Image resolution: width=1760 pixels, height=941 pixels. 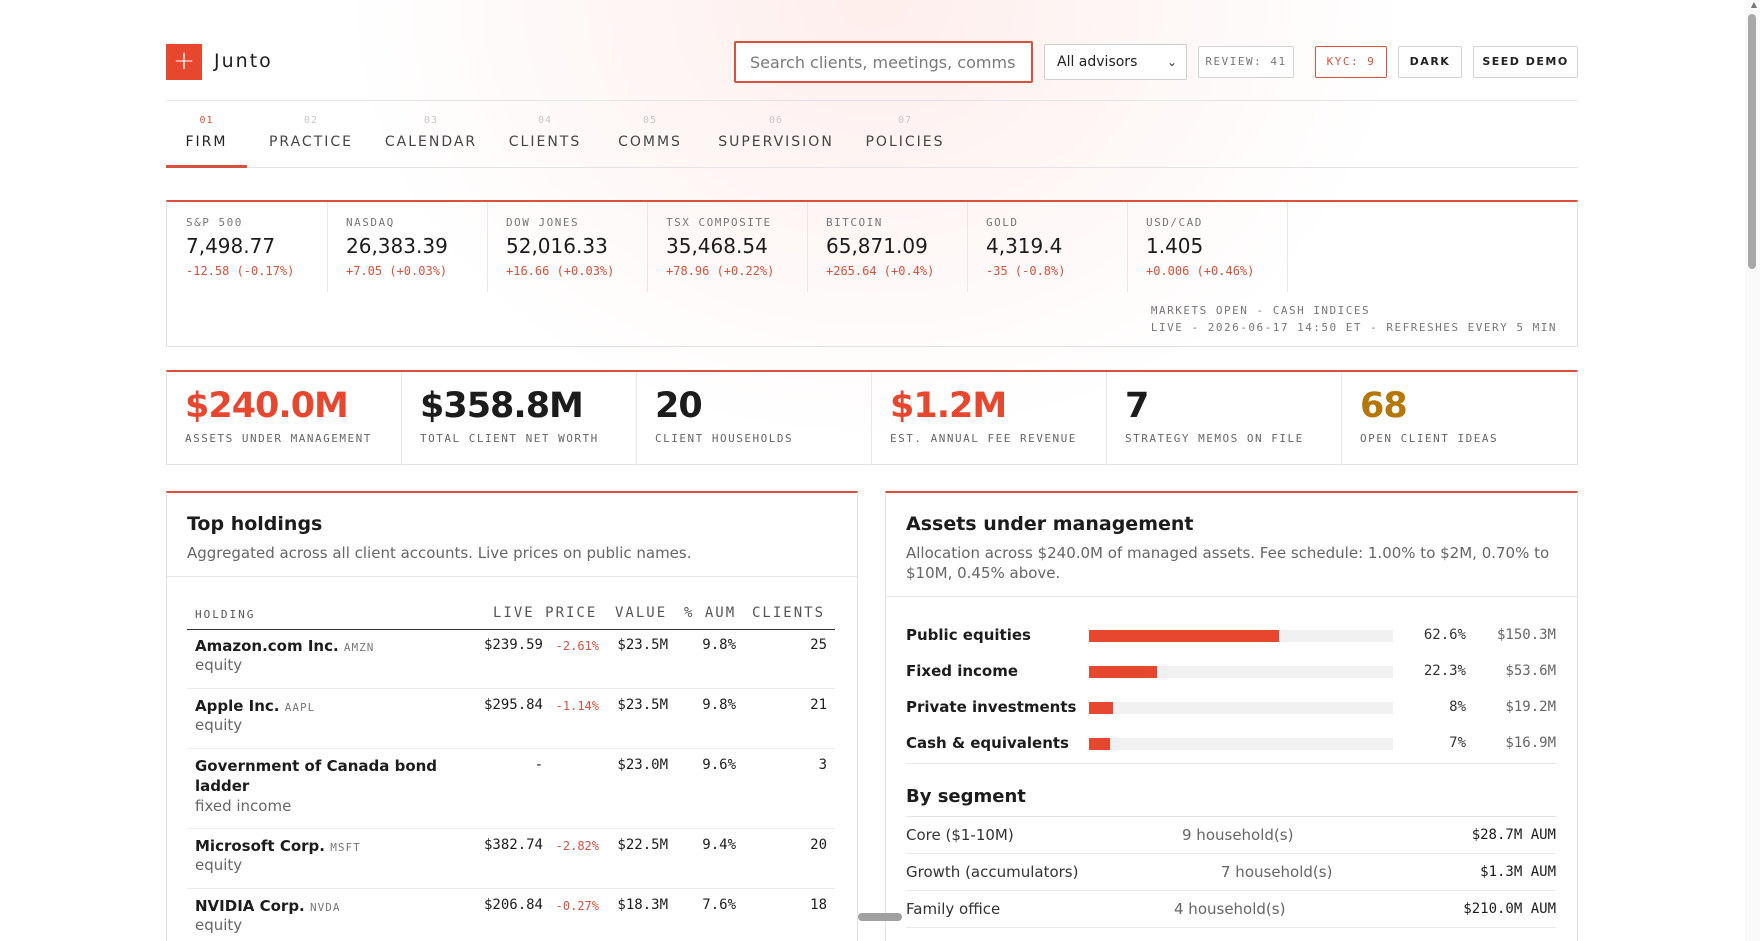 What do you see at coordinates (776, 120) in the screenshot?
I see `tab-number: 06` at bounding box center [776, 120].